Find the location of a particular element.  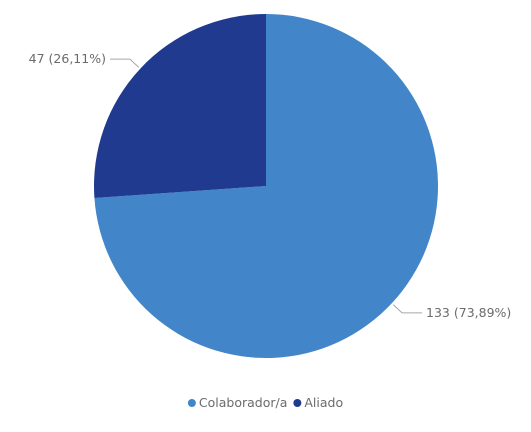

data-label: 47 (26,11%) is located at coordinates (67, 58).